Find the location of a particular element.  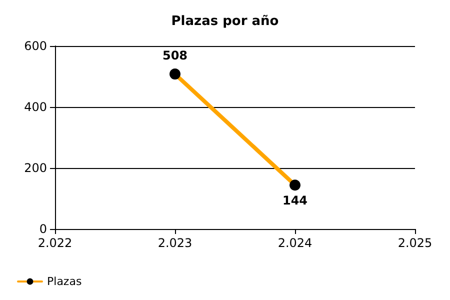

y-tick-label: 200 is located at coordinates (35, 168).